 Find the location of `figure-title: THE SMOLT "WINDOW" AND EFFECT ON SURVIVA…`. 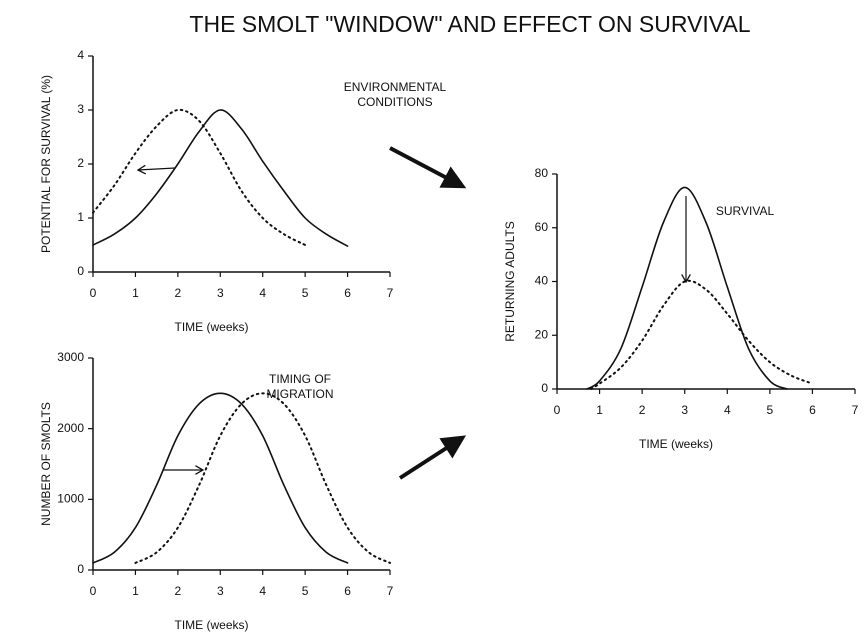

figure-title: THE SMOLT "WINDOW" AND EFFECT ON SURVIVA… is located at coordinates (469, 24).